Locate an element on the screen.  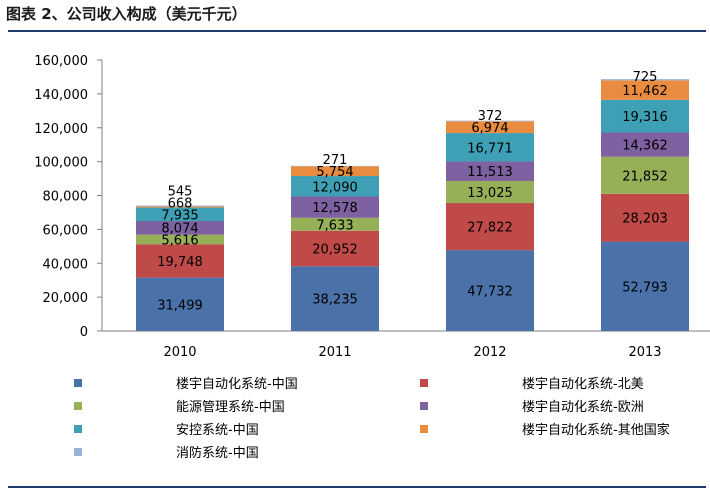
legend-label: 楼宇自动化系统-其他国家 is located at coordinates (596, 430).